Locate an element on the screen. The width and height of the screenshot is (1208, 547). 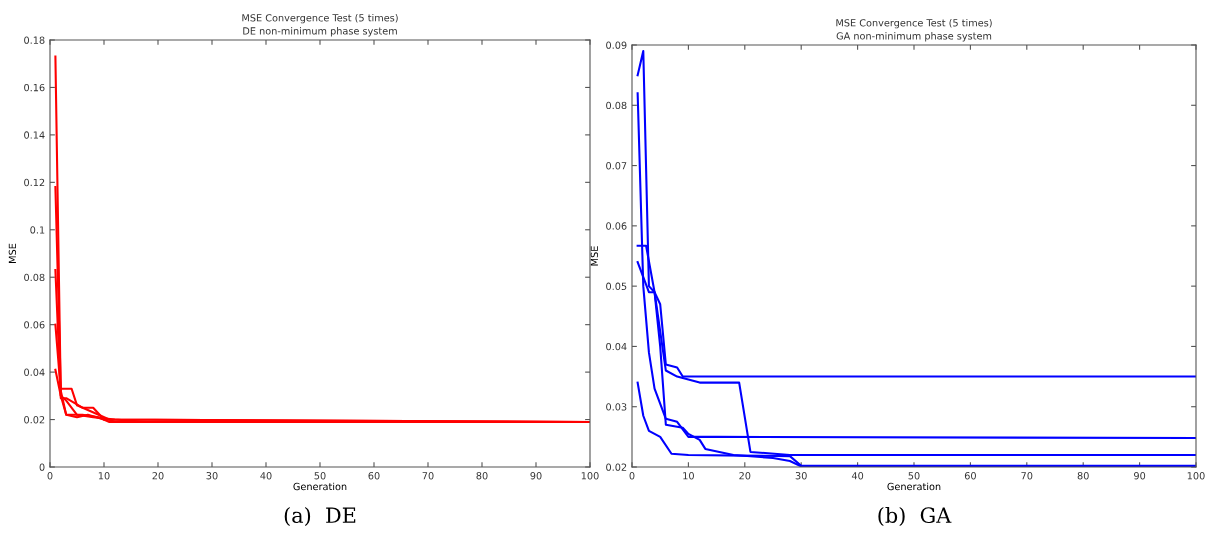
text: (b) GA is located at coordinates (915, 516).